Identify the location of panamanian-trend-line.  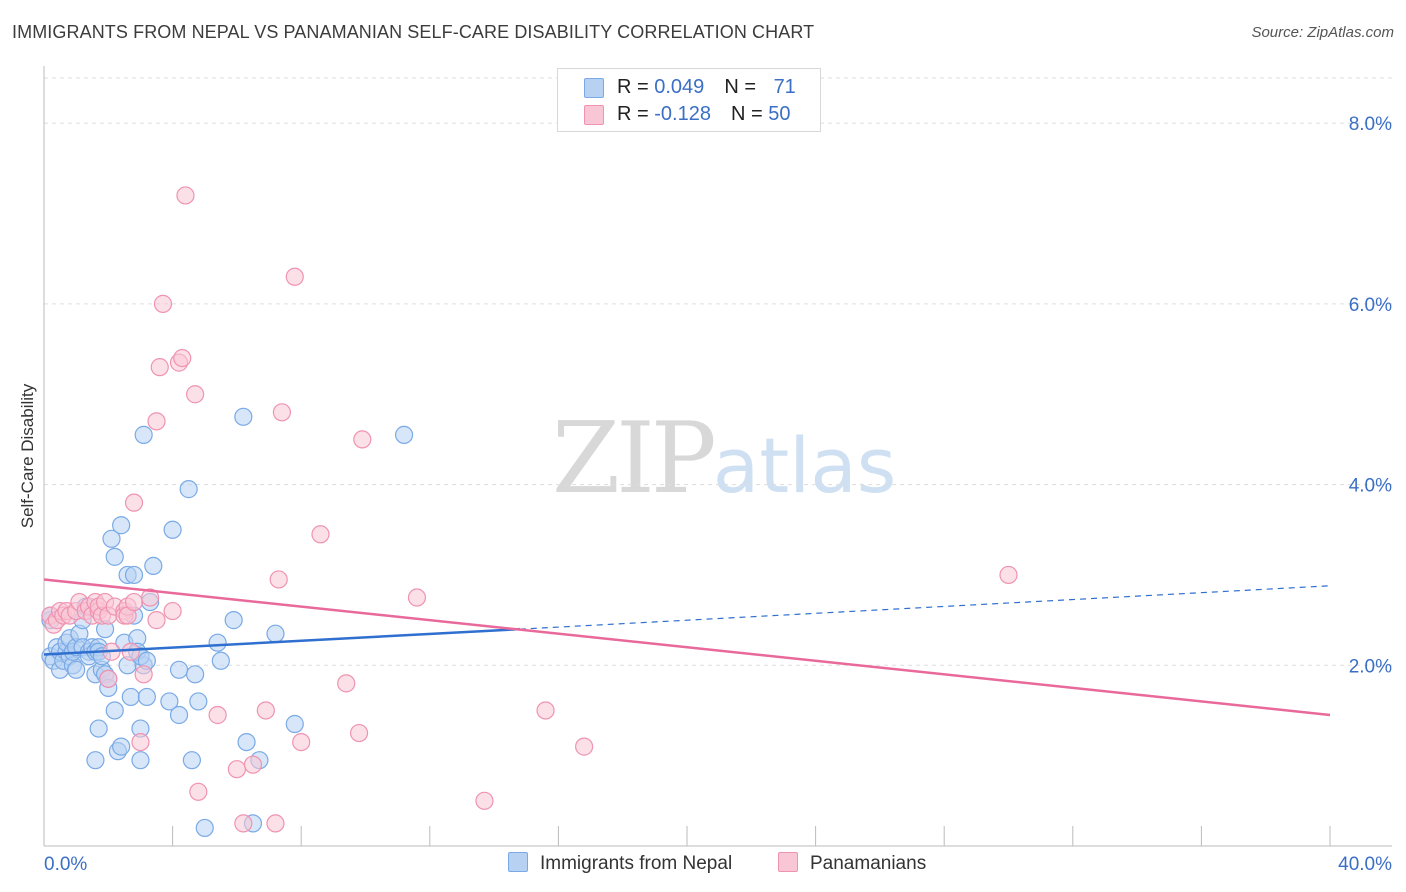
(687, 647).